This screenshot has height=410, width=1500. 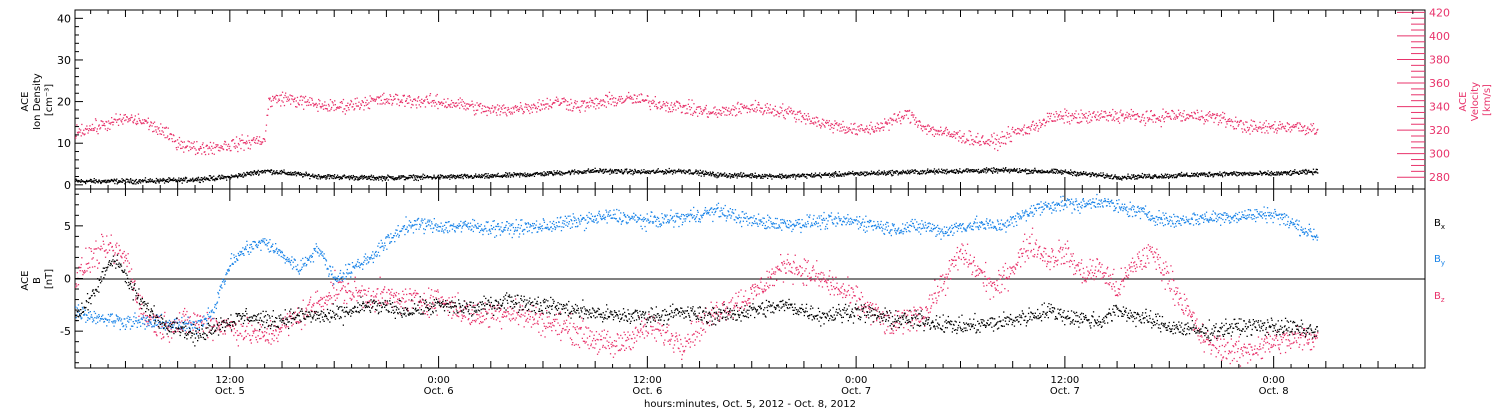 I want to click on velocity-series, so click(x=697, y=123).